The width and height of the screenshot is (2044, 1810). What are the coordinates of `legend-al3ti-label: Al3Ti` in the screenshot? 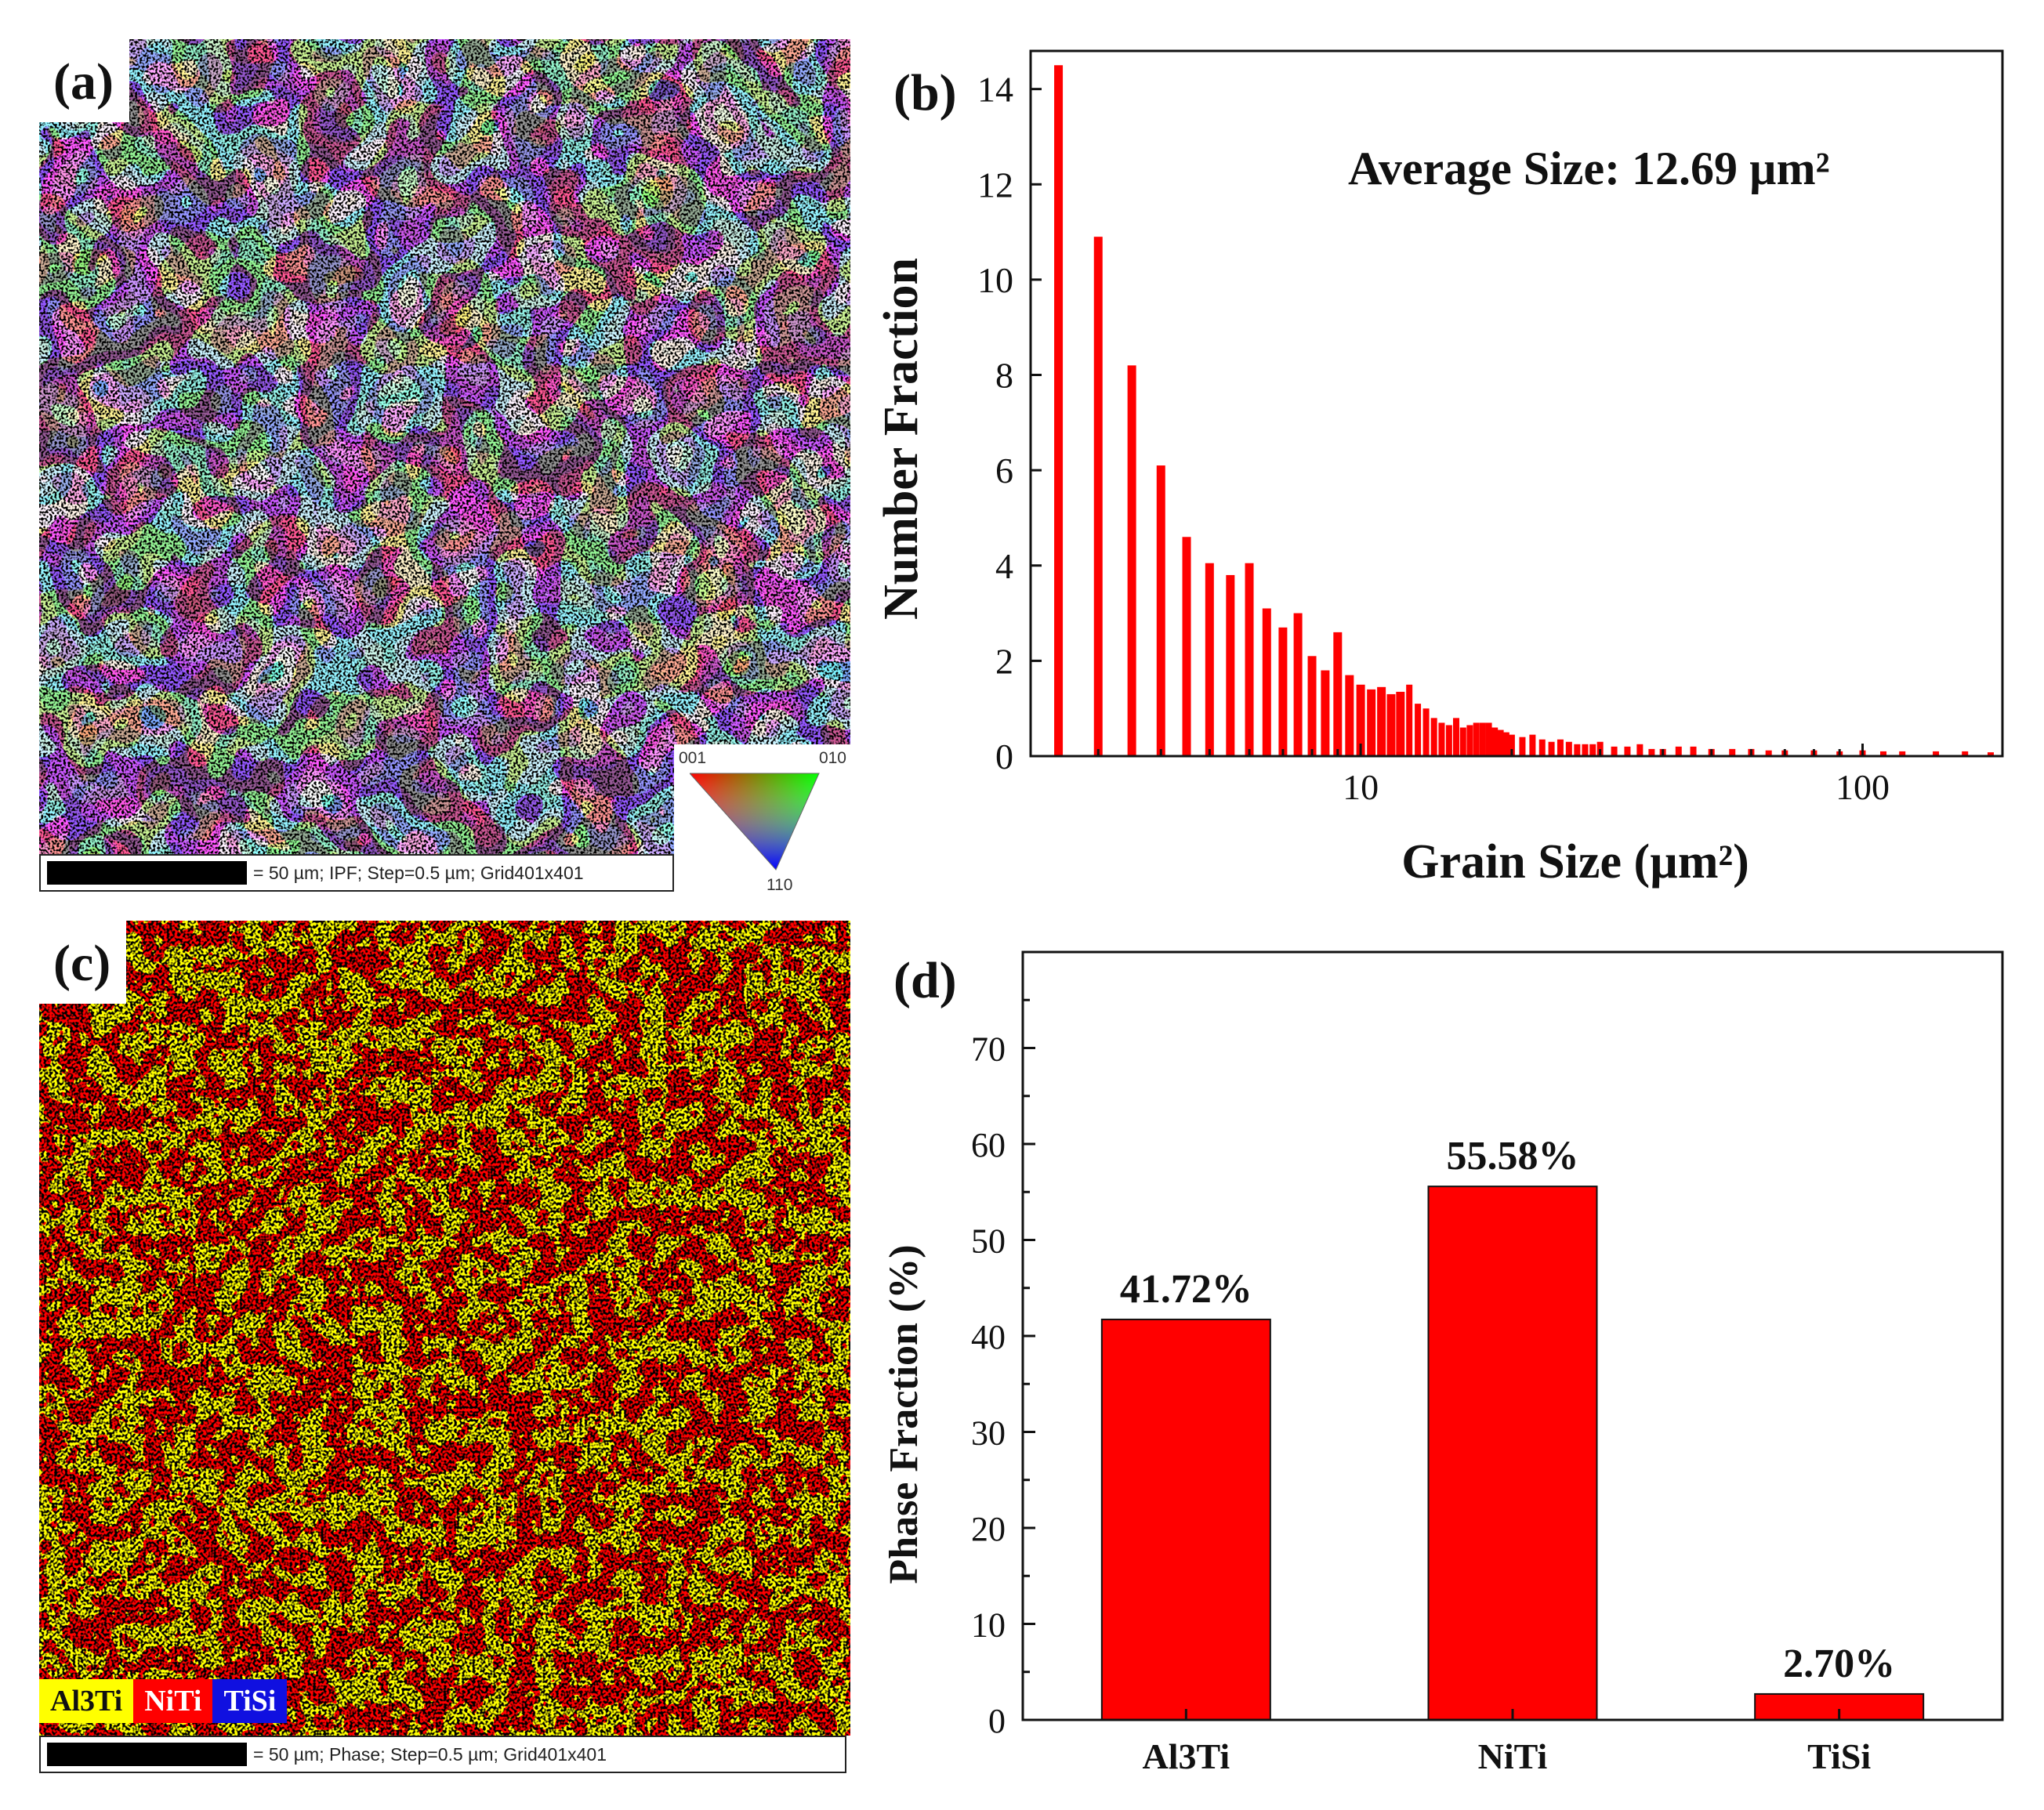 It's located at (86, 1701).